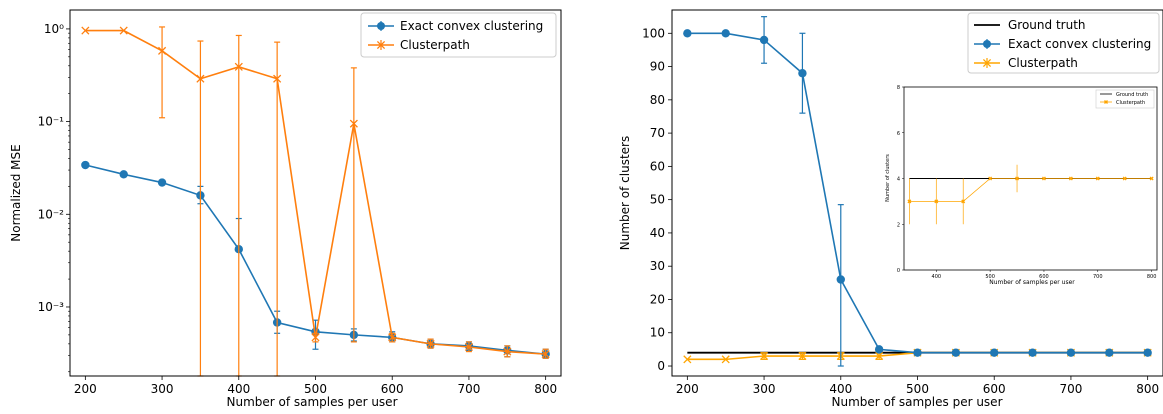 The height and width of the screenshot is (414, 1163). Describe the element at coordinates (764, 389) in the screenshot. I see `right-x-tick-label: 300` at that location.